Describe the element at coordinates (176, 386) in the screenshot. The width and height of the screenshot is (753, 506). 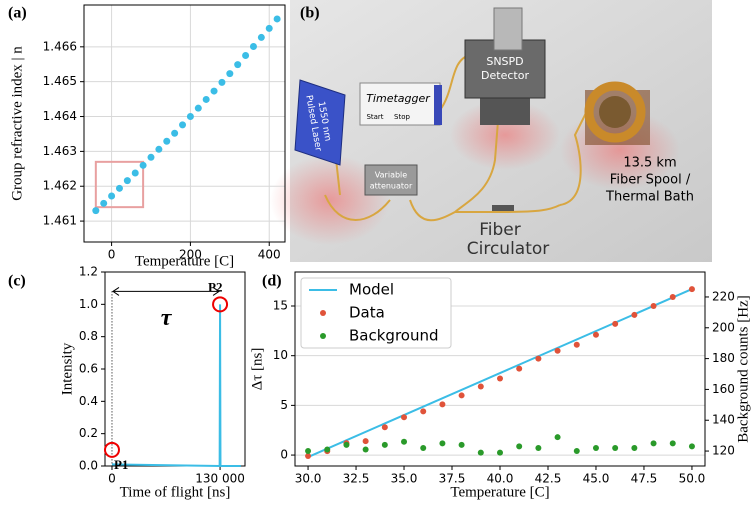
I see `line` at that location.